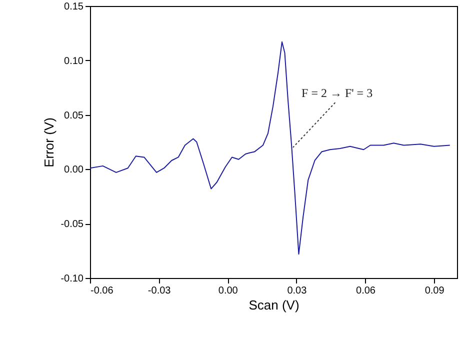 This screenshot has width=474, height=350. Describe the element at coordinates (74, 7) in the screenshot. I see `y-tick-label: 0.15` at that location.